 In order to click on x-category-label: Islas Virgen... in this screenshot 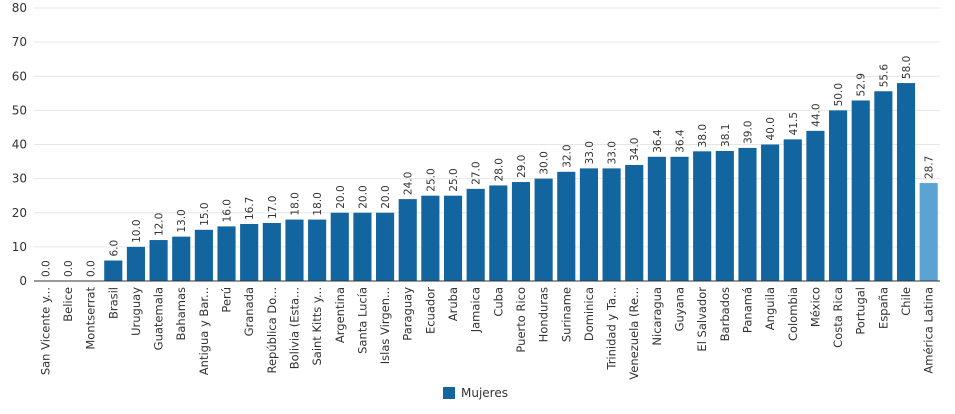, I will do `click(385, 325)`.